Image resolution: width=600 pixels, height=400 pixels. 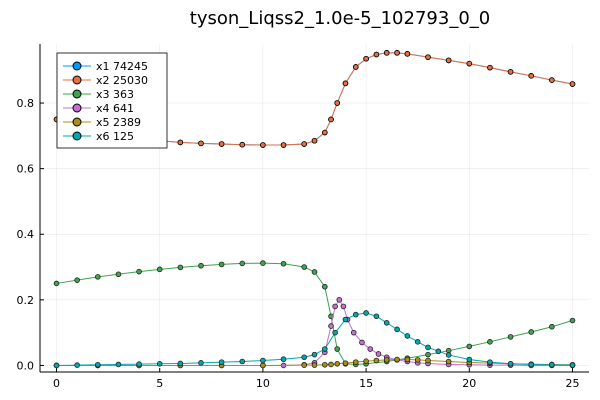 I want to click on y-tick-label: 0.2, so click(x=26, y=300).